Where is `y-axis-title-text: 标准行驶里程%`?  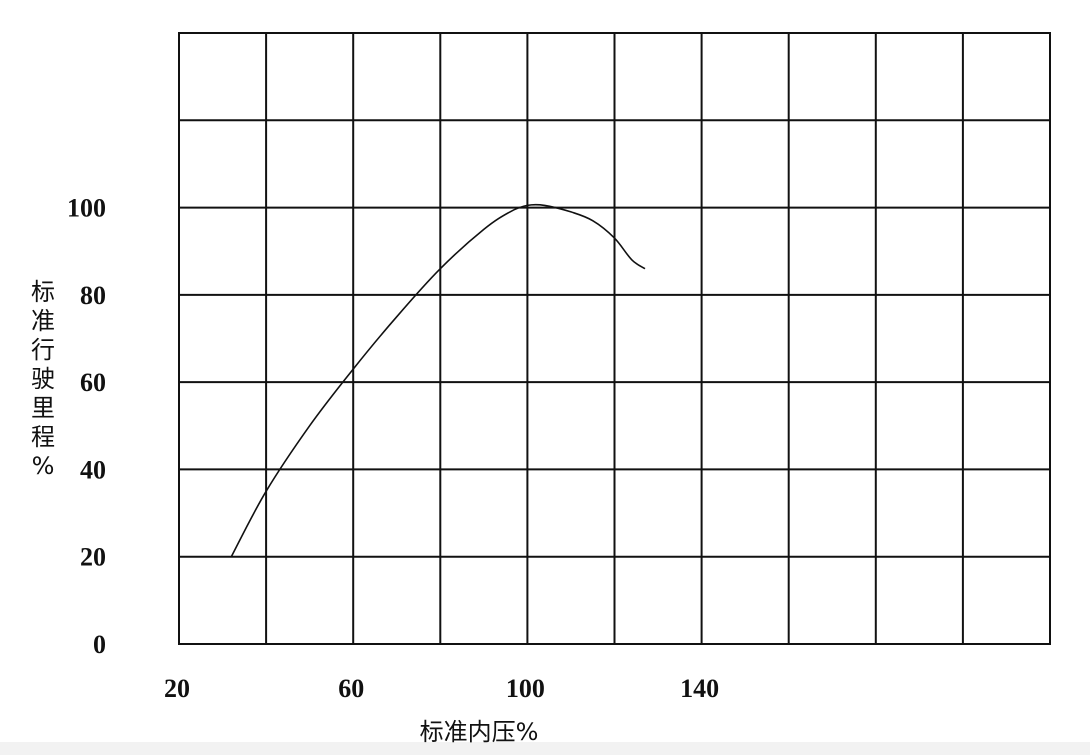 y-axis-title-text: 标准行驶里程% is located at coordinates (43, 379).